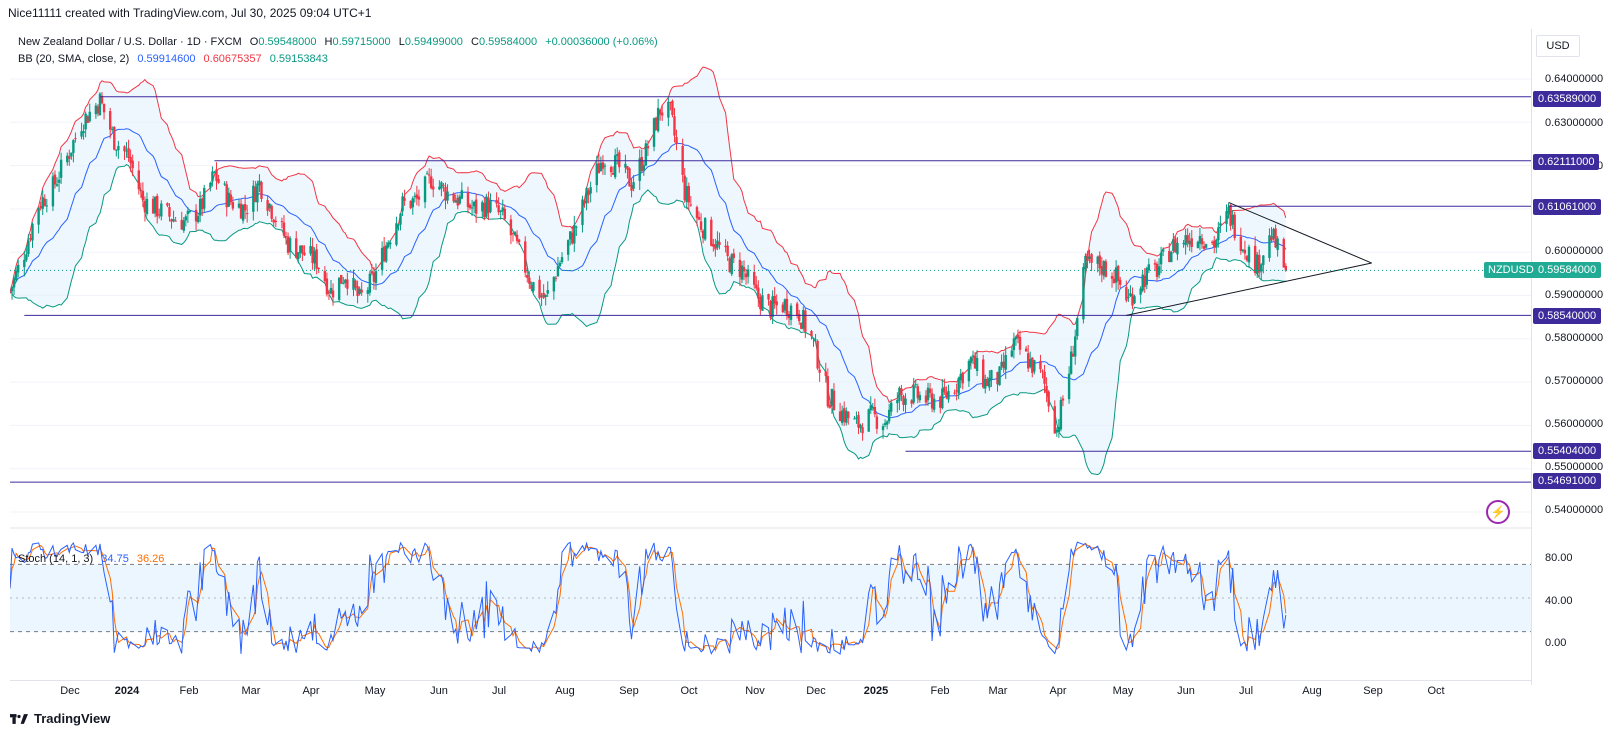  I want to click on price-tick: 0.58000000, so click(1574, 338).